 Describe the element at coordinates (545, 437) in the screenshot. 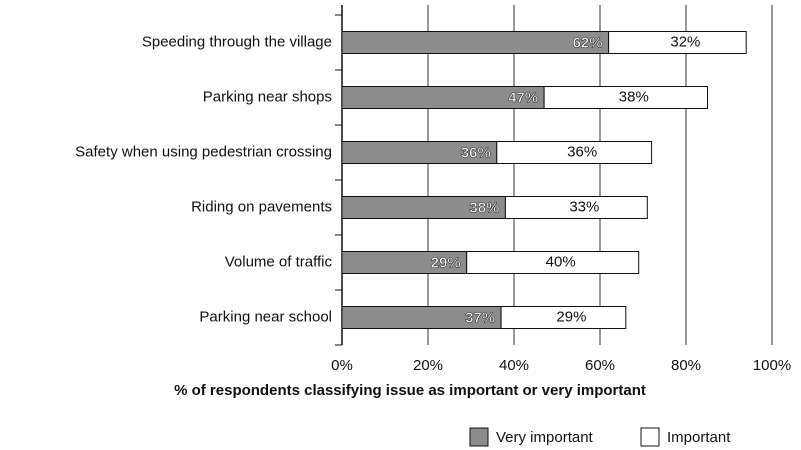

I see `legend-label: Very important` at that location.